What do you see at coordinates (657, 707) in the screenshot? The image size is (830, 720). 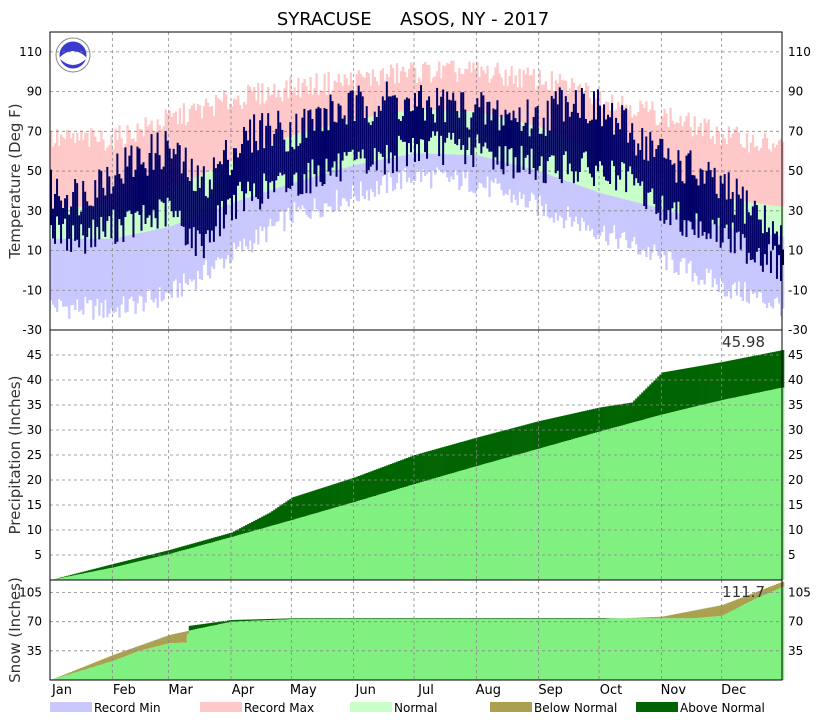 I see `legend-swatch` at bounding box center [657, 707].